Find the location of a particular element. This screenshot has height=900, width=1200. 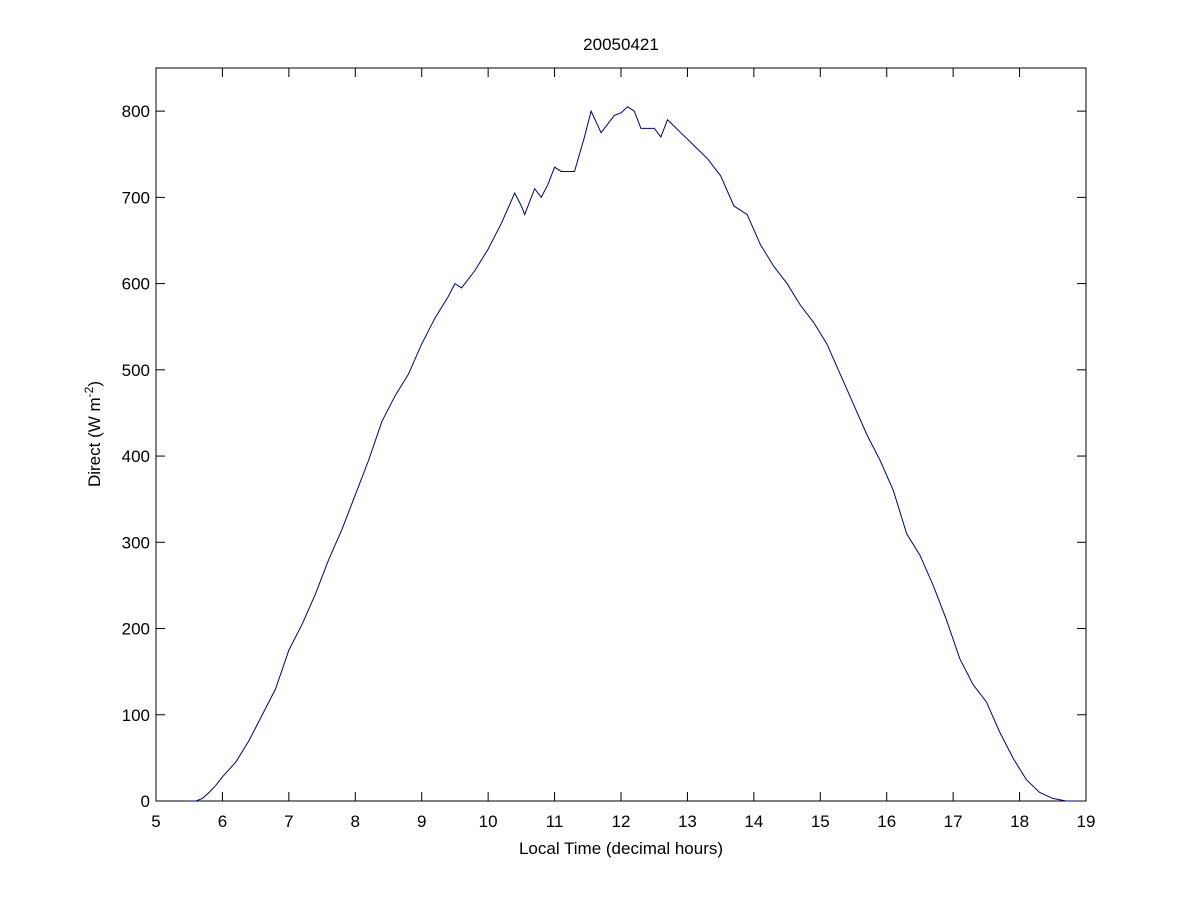

x-tick-label: 13 is located at coordinates (687, 821).